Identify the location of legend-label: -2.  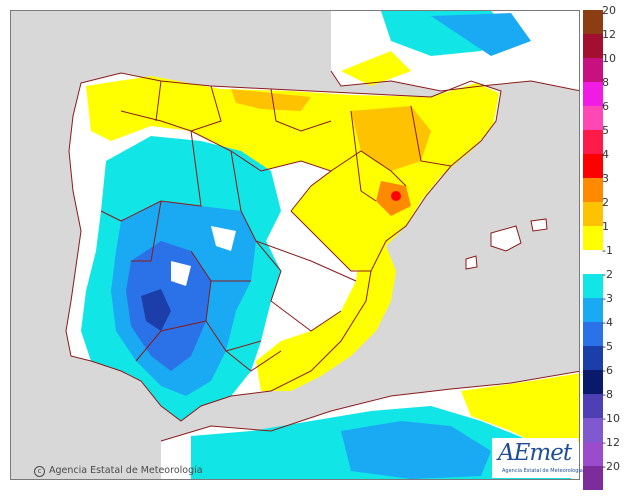
(607, 274).